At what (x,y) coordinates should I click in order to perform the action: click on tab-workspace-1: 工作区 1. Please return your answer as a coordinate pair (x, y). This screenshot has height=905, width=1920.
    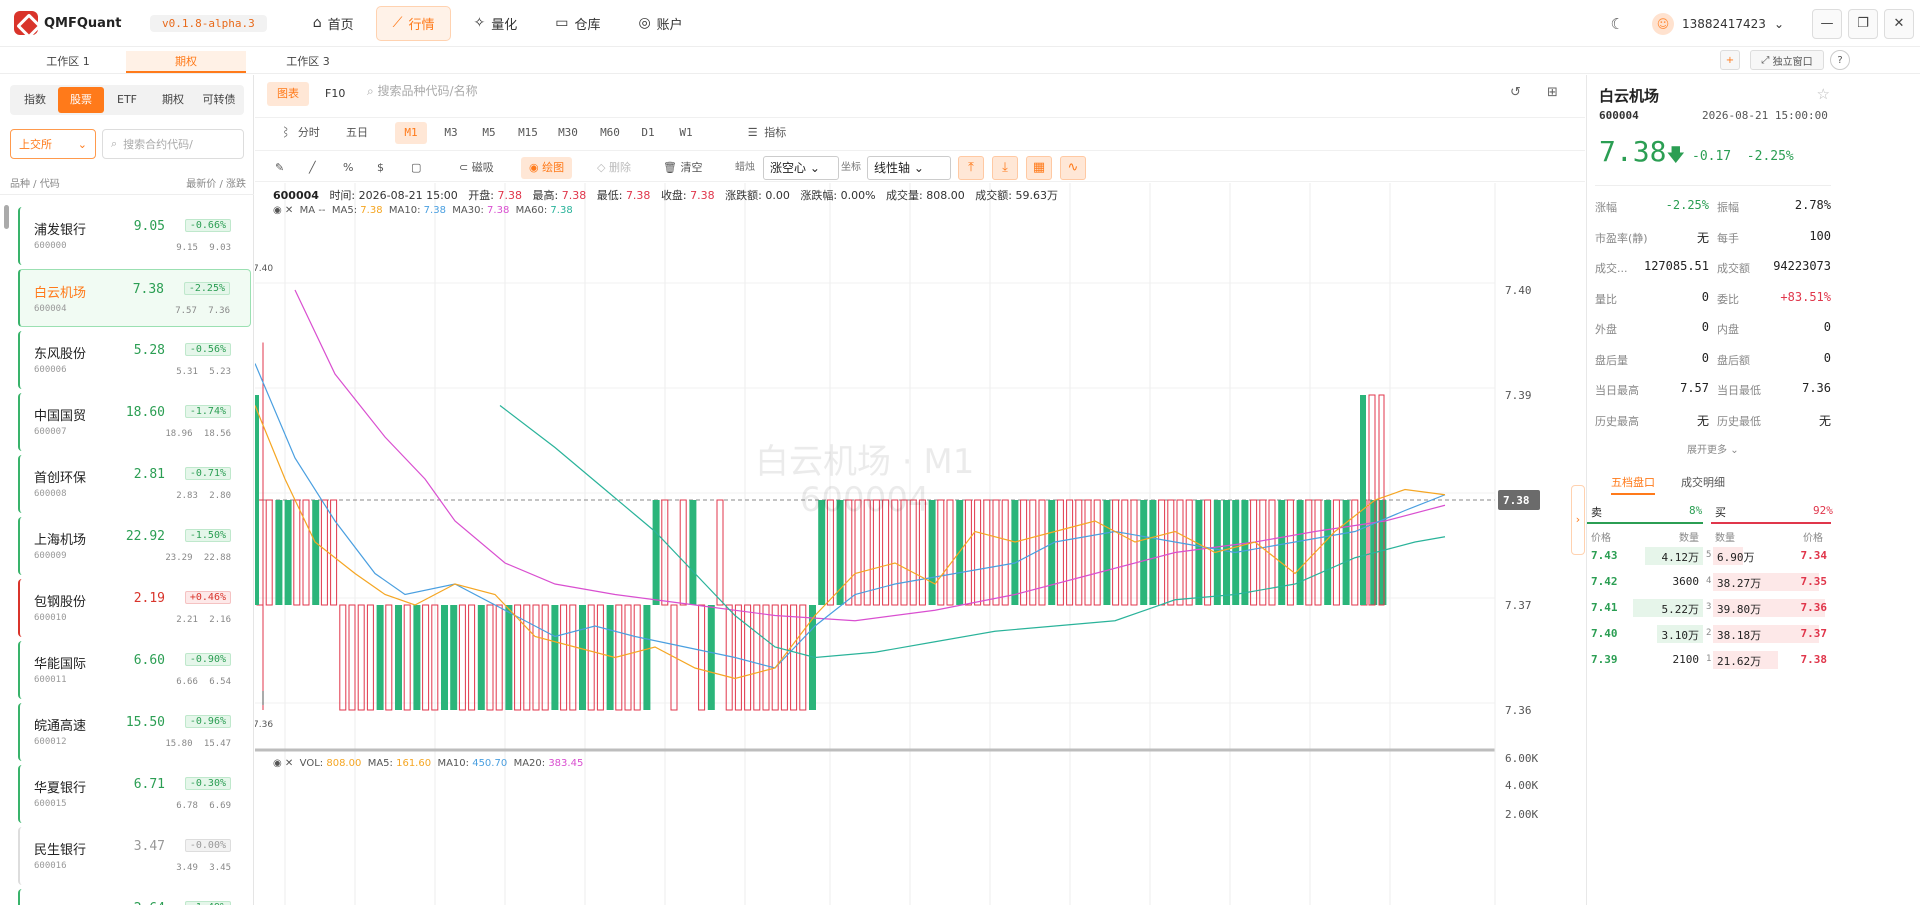
    Looking at the image, I should click on (68, 61).